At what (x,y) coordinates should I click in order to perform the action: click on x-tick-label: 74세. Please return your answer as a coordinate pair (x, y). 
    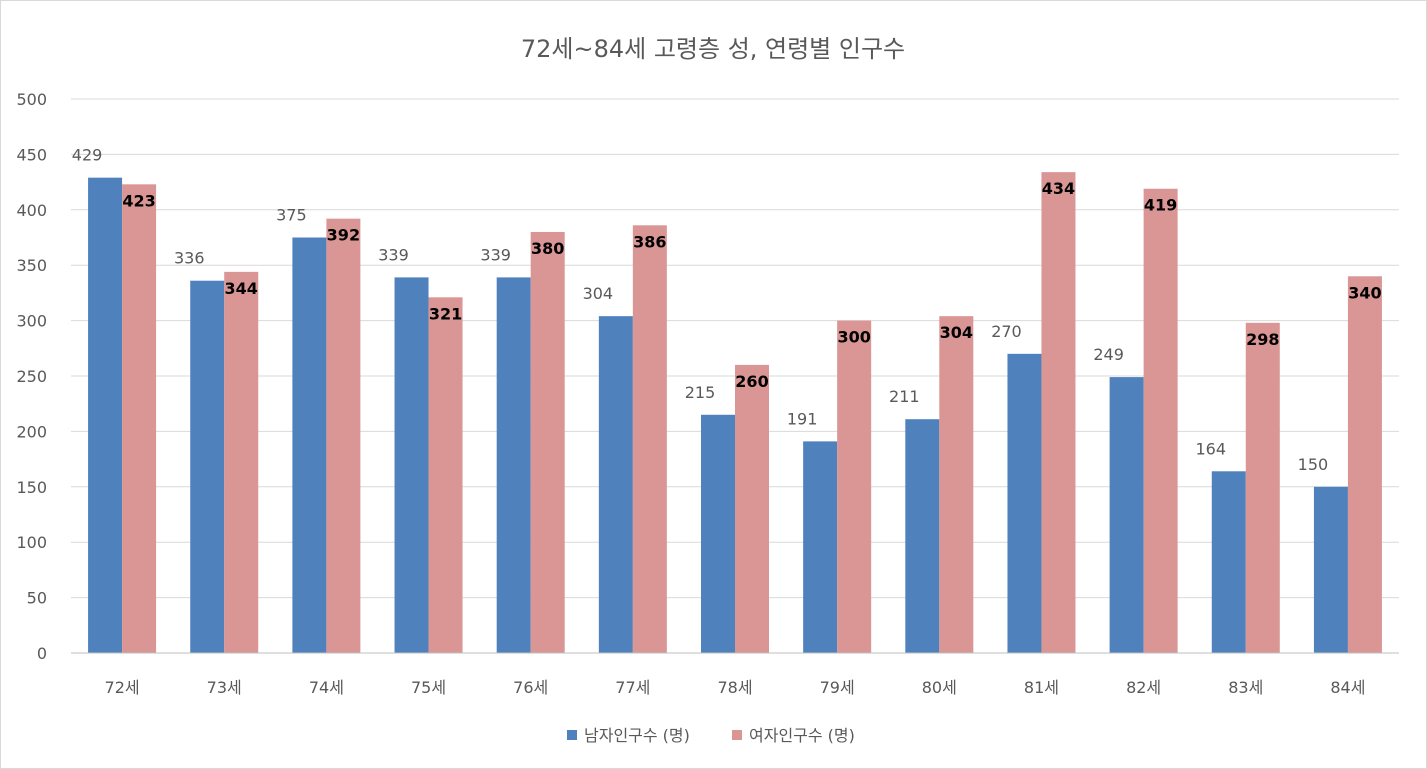
    Looking at the image, I should click on (326, 687).